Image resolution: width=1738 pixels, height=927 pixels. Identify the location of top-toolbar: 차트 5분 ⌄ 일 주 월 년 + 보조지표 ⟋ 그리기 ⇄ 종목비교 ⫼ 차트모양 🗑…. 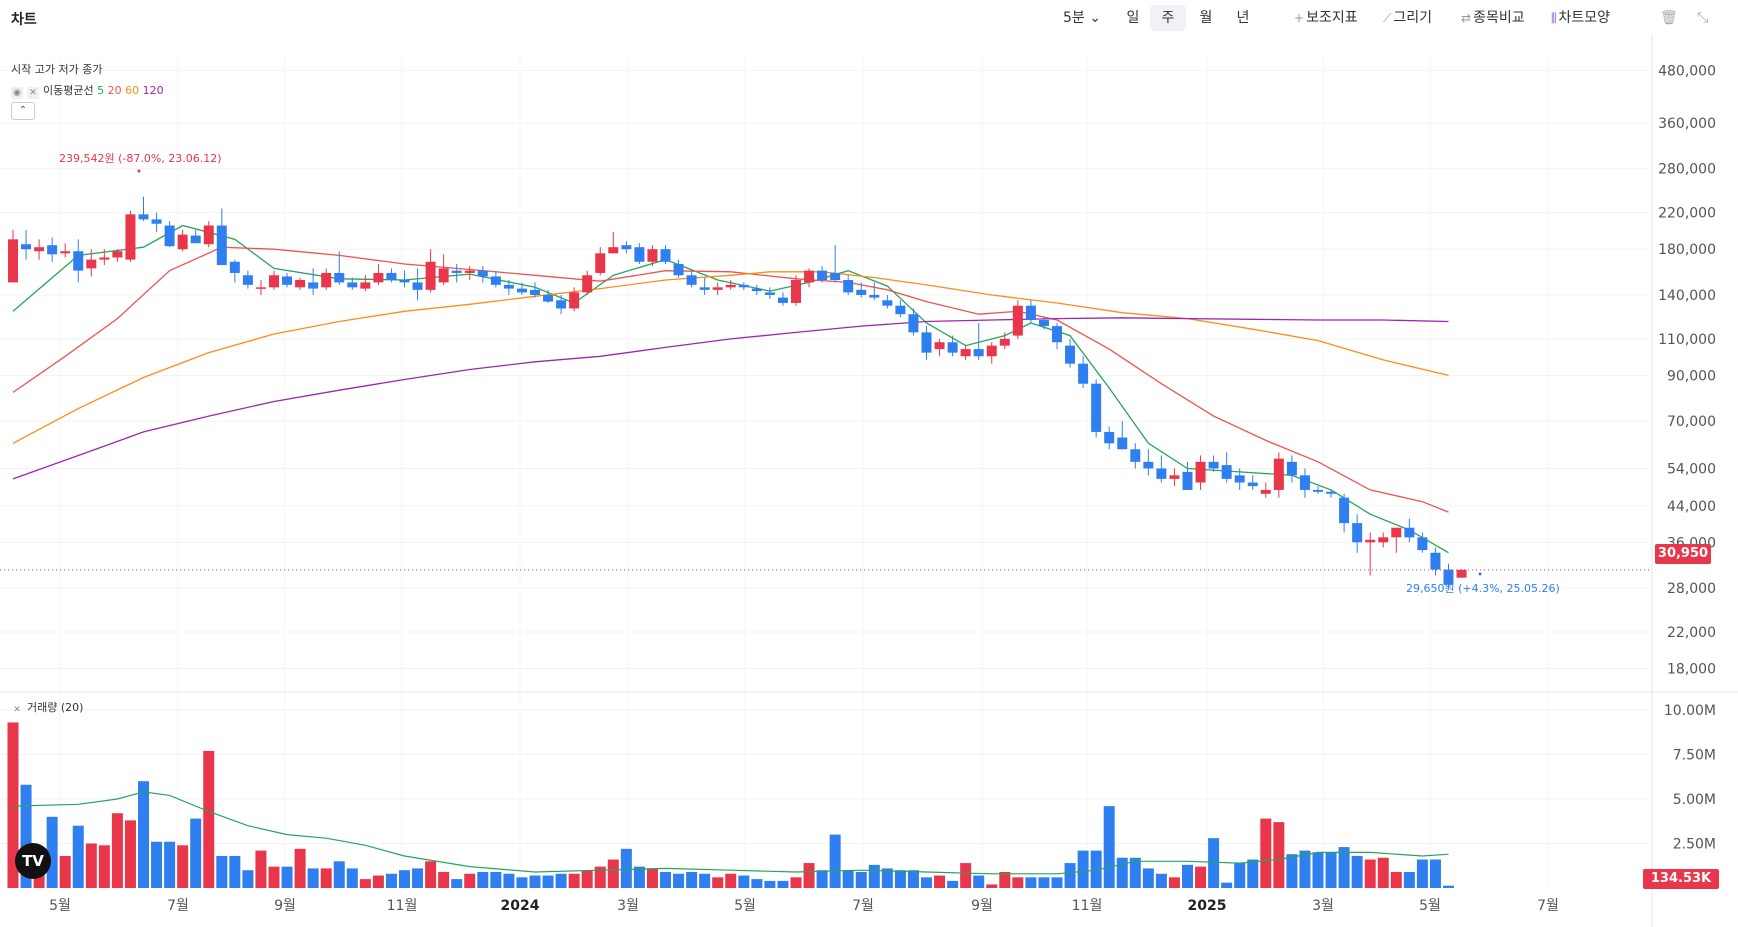
(869, 17).